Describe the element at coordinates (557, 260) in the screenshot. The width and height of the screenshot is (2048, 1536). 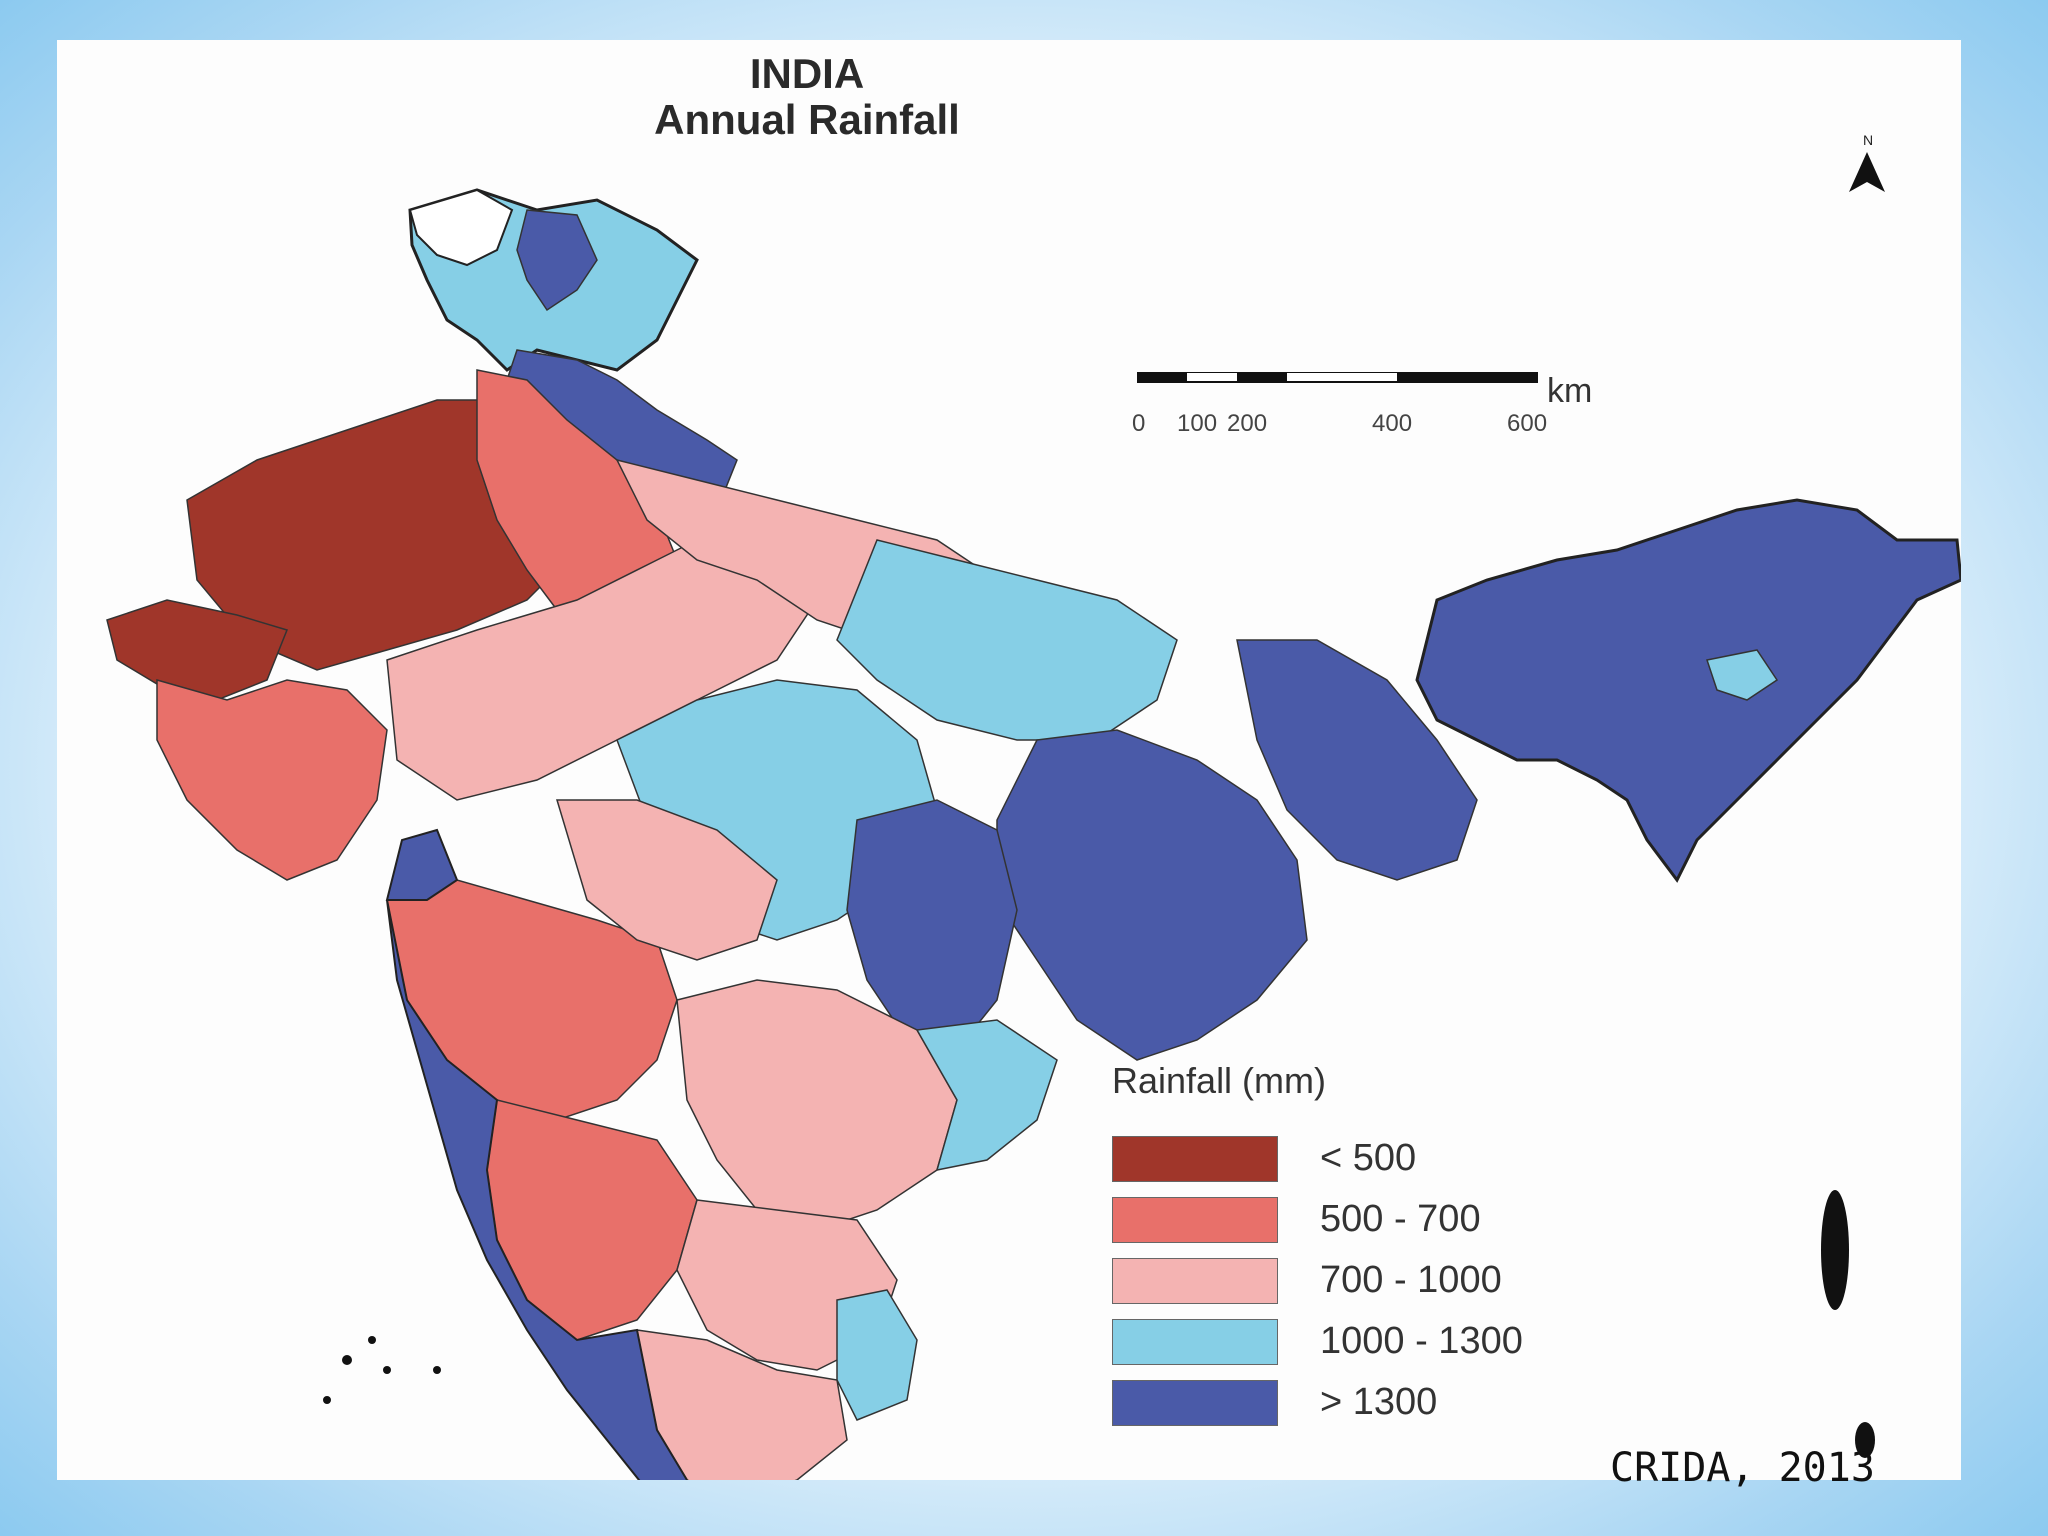
I see `region-kashmir-high` at that location.